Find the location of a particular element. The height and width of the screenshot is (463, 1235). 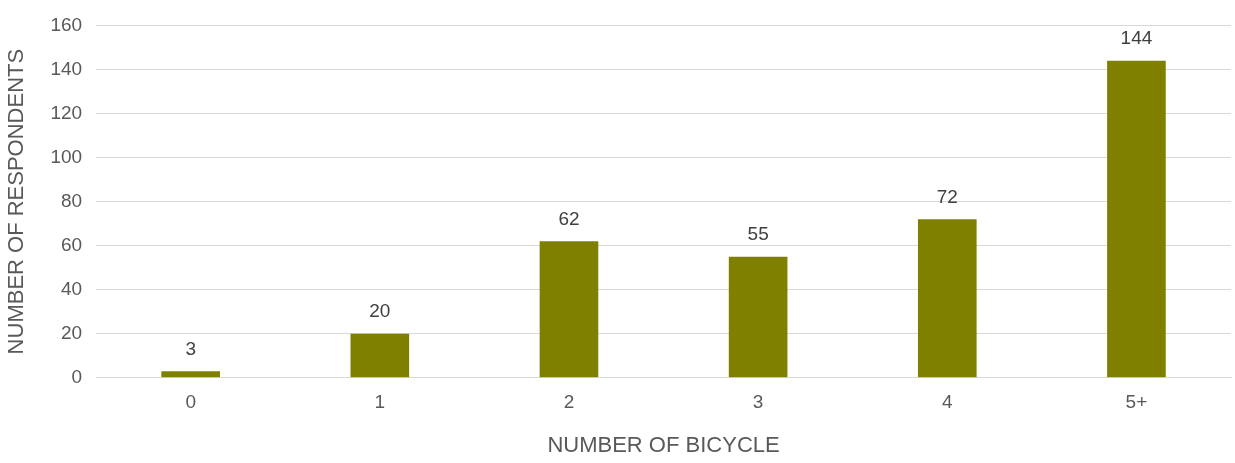

y-tick-label: 0 is located at coordinates (77, 377).